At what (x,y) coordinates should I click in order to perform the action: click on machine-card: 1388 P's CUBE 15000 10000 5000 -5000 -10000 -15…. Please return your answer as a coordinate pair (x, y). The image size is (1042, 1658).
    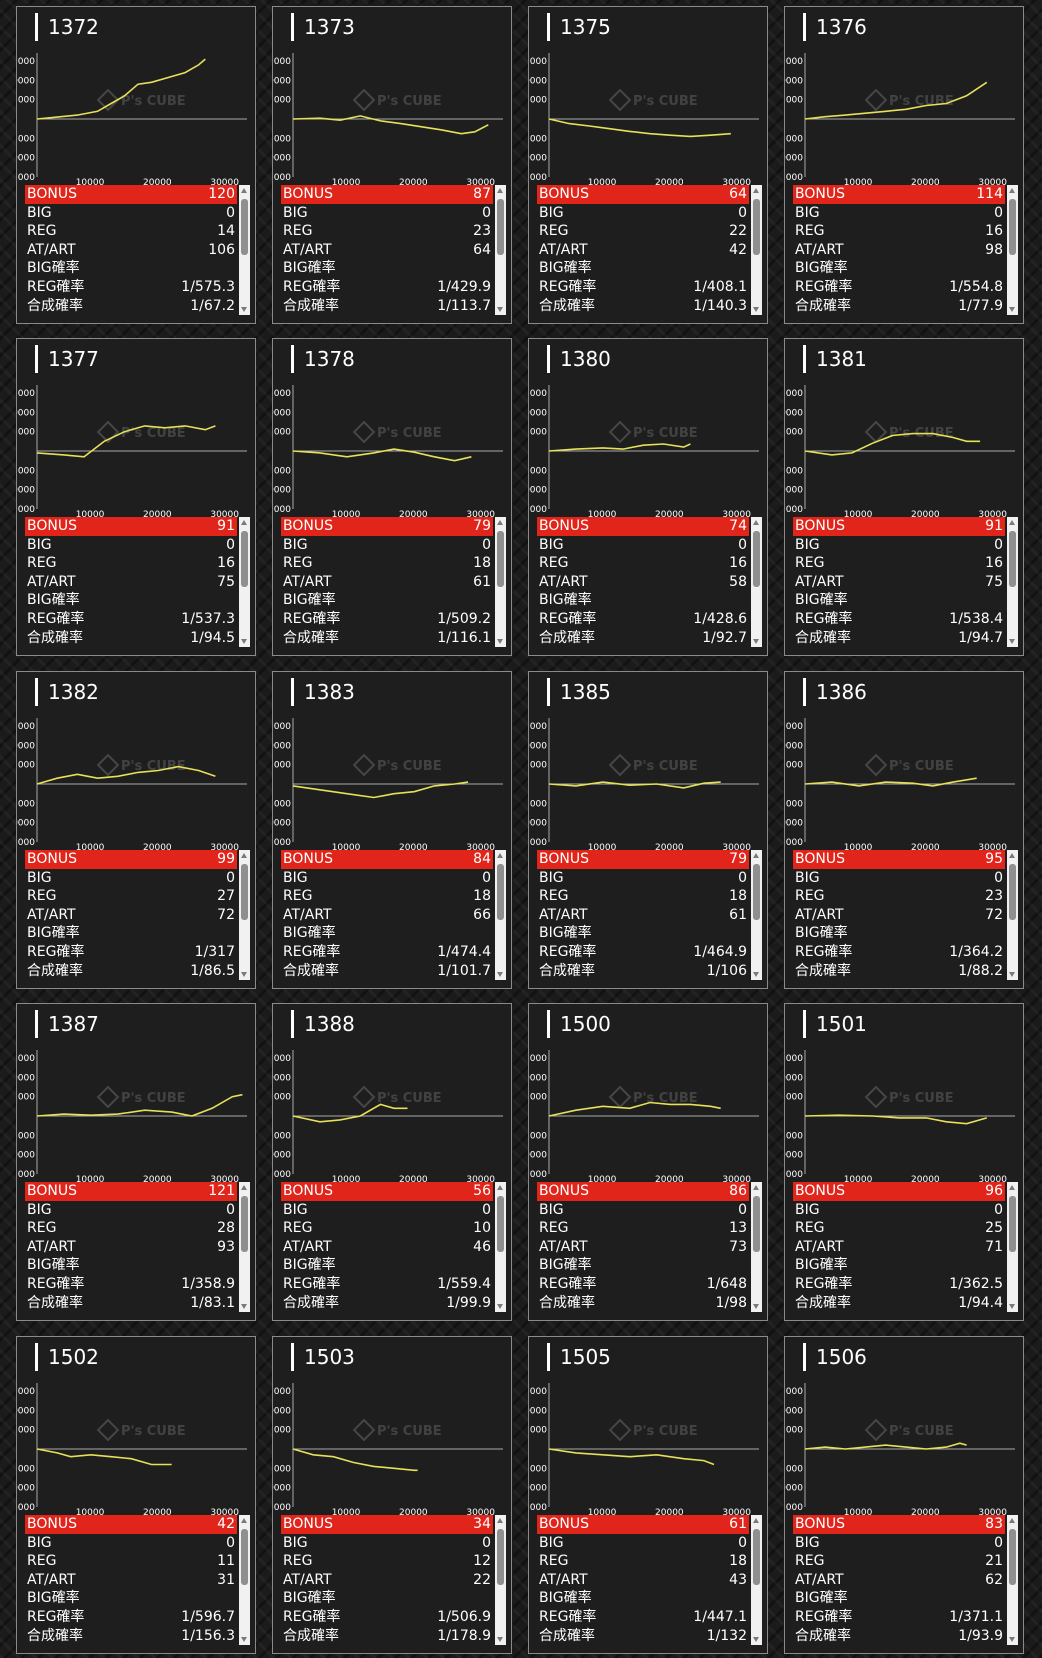
    Looking at the image, I should click on (392, 1162).